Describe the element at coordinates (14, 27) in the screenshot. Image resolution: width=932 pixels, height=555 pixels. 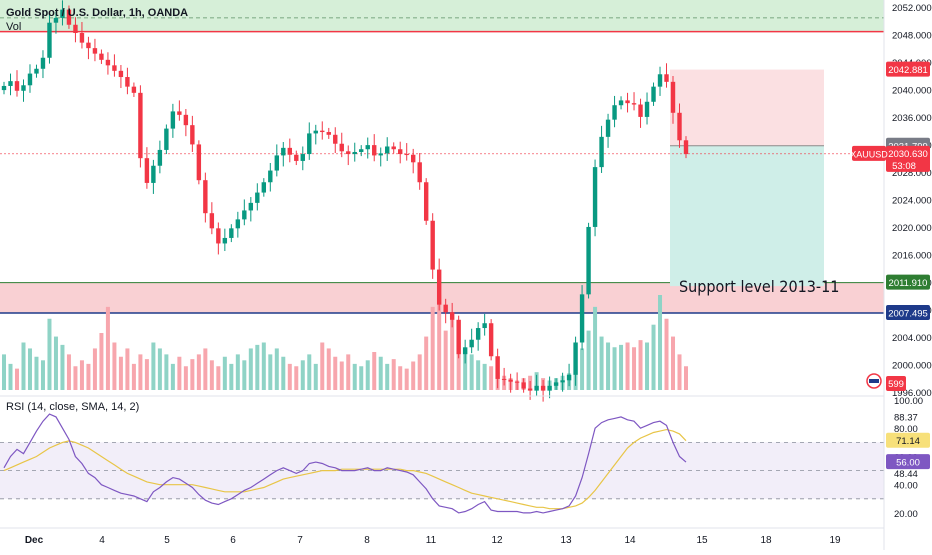
I see `volume-label: Vol` at that location.